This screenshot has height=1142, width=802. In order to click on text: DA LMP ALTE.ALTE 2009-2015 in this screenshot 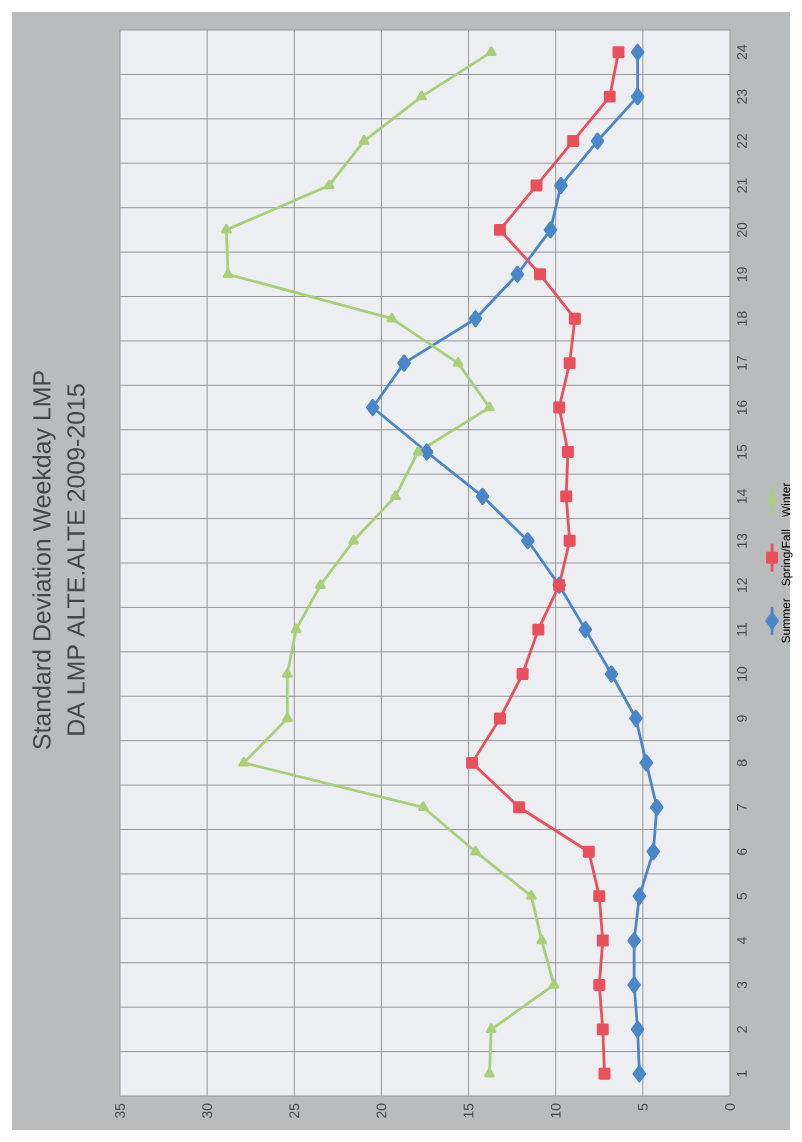, I will do `click(76, 559)`.